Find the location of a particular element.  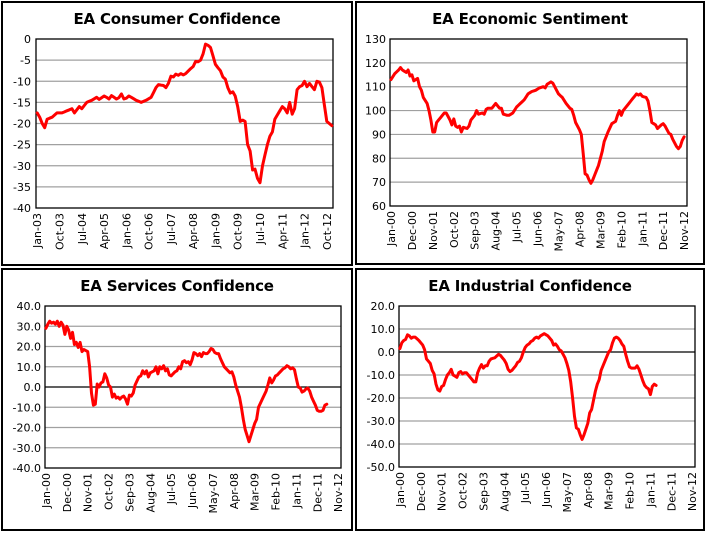

y-tick-label: -50.0 is located at coordinates (381, 467).